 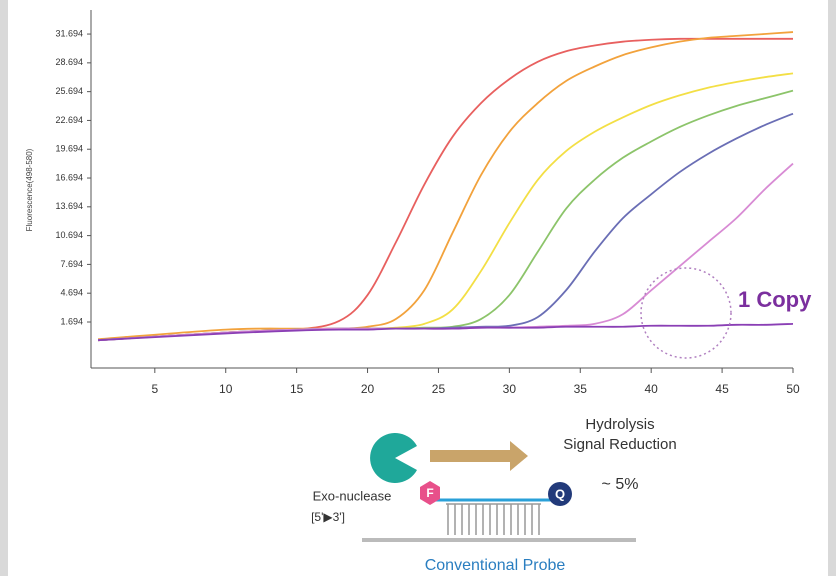 What do you see at coordinates (722, 389) in the screenshot?
I see `x-tick-label: 45` at bounding box center [722, 389].